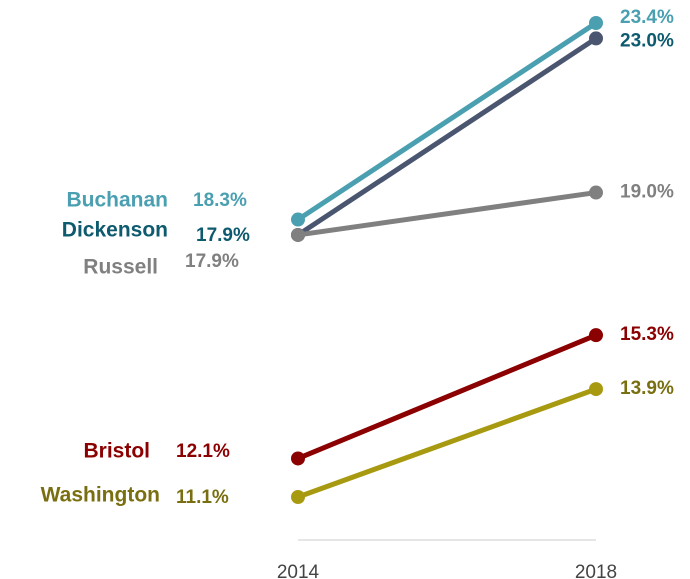 This screenshot has width=690, height=579. Describe the element at coordinates (117, 200) in the screenshot. I see `series-name: Buchanan` at that location.